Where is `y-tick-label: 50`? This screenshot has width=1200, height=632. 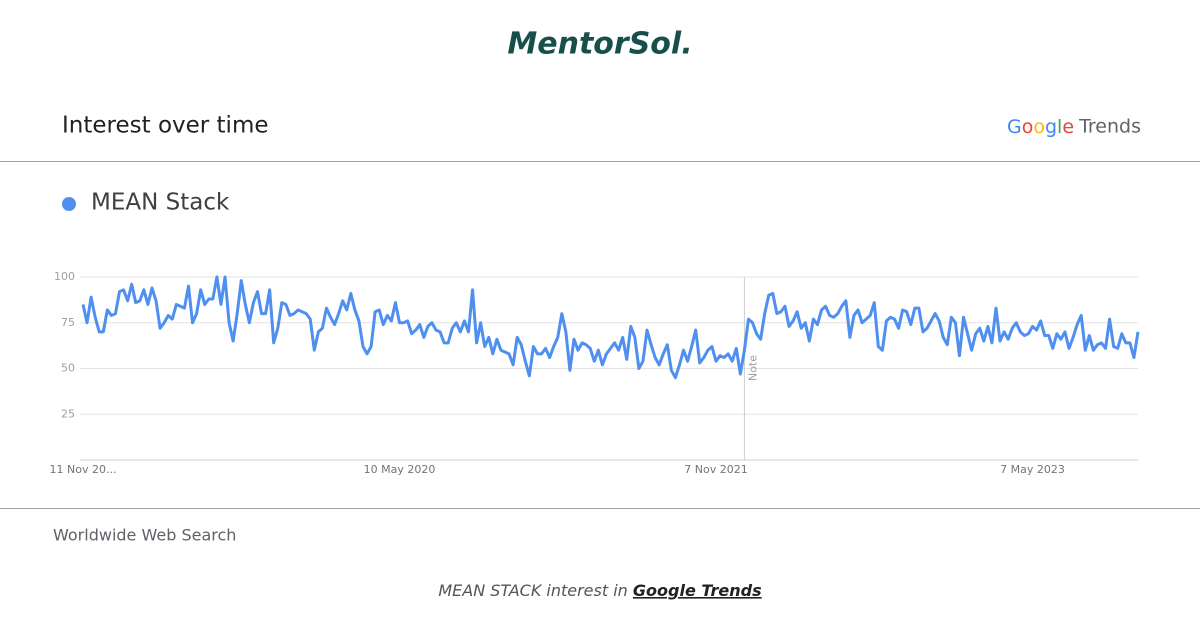
y-tick-label: 50 is located at coordinates (68, 368).